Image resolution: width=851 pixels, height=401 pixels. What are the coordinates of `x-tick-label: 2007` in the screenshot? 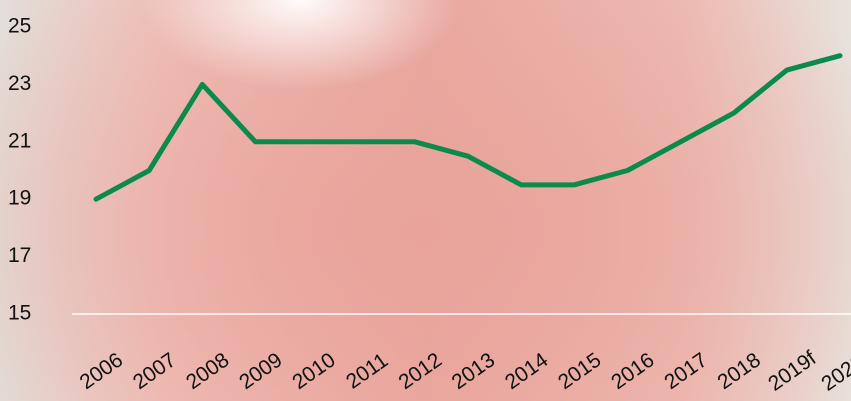 It's located at (154, 371).